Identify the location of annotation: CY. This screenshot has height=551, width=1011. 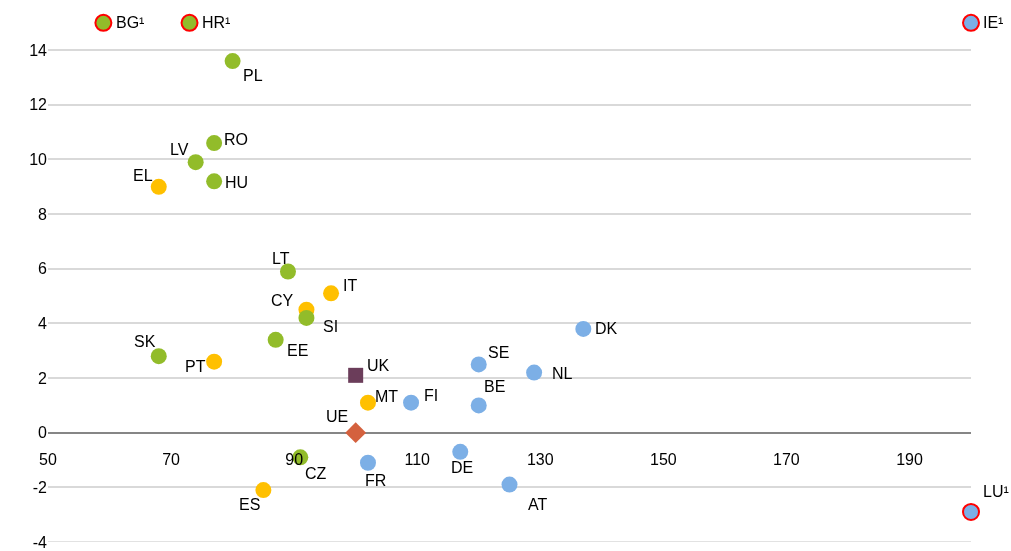
(282, 300).